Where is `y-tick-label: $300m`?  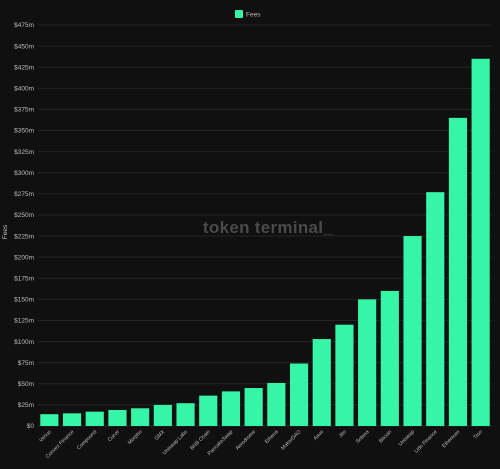 y-tick-label: $300m is located at coordinates (24, 173).